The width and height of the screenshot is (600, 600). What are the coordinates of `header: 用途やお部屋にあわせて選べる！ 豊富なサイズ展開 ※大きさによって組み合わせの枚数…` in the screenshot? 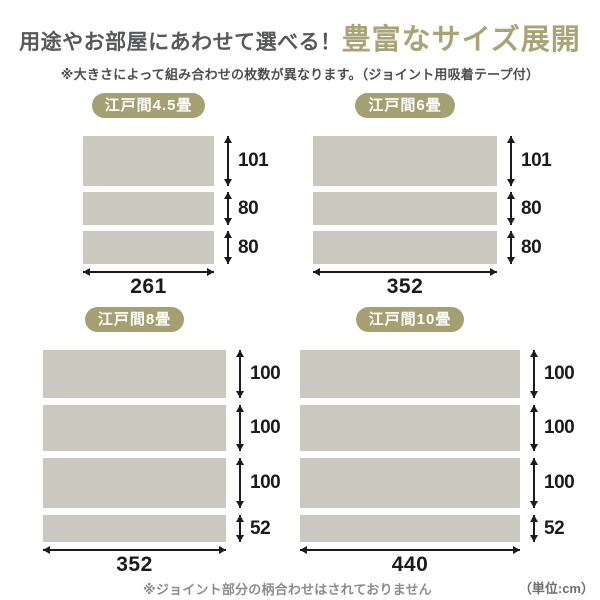 It's located at (300, 49).